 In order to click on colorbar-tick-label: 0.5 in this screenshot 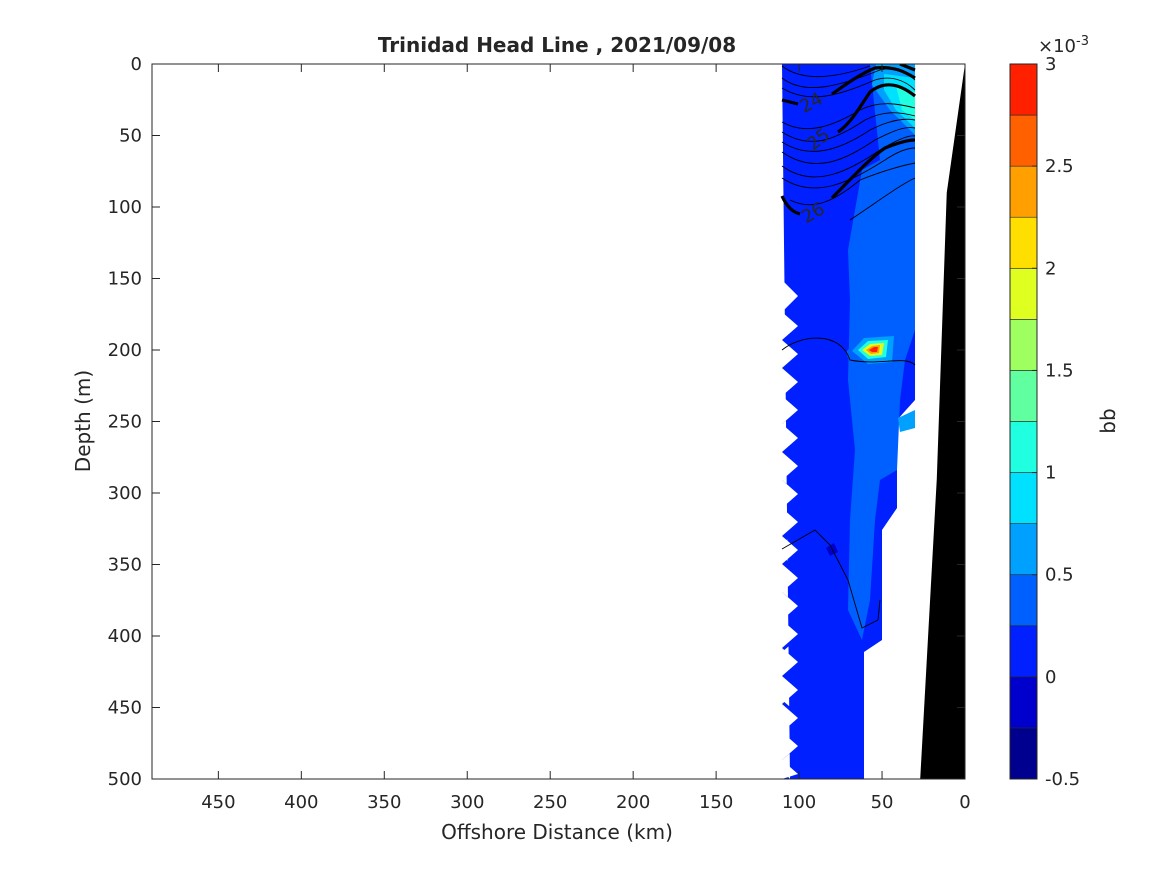, I will do `click(1059, 575)`.